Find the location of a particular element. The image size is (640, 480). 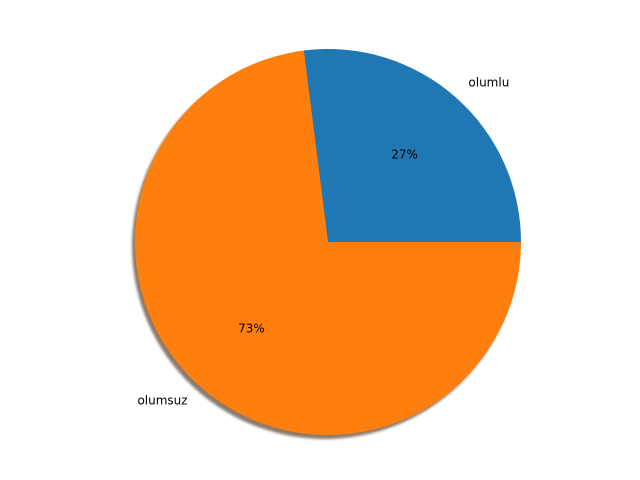

slice-label-olumsuz: olumsuz is located at coordinates (162, 401).